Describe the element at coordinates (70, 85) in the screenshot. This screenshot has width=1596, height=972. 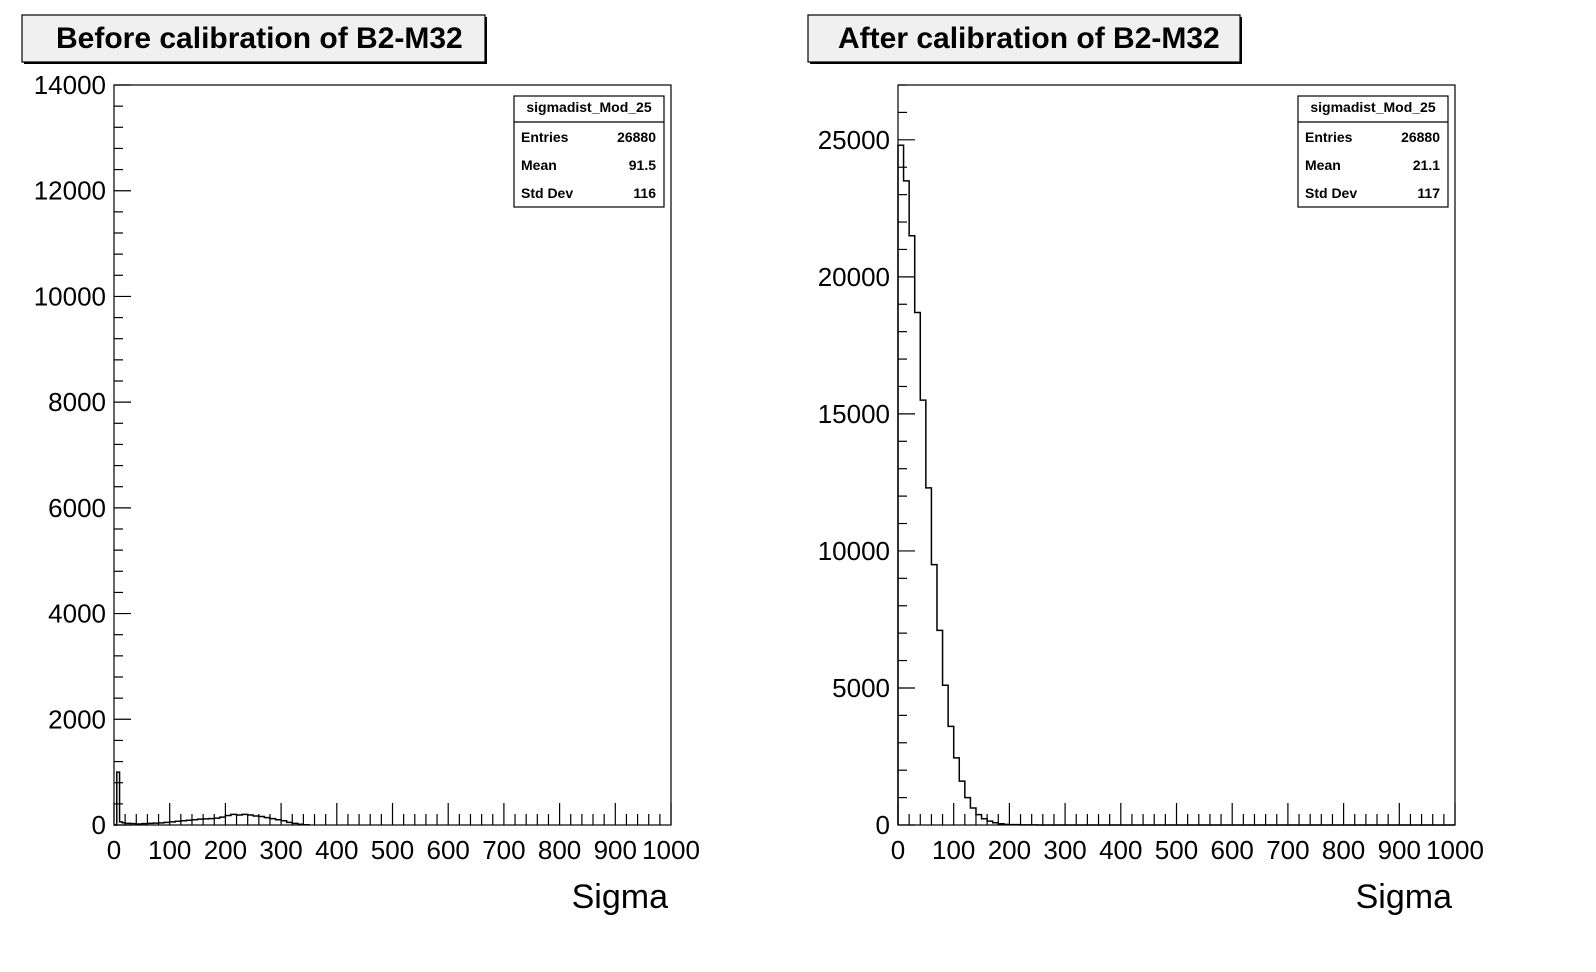
I see `y-tick-label: 14000` at that location.